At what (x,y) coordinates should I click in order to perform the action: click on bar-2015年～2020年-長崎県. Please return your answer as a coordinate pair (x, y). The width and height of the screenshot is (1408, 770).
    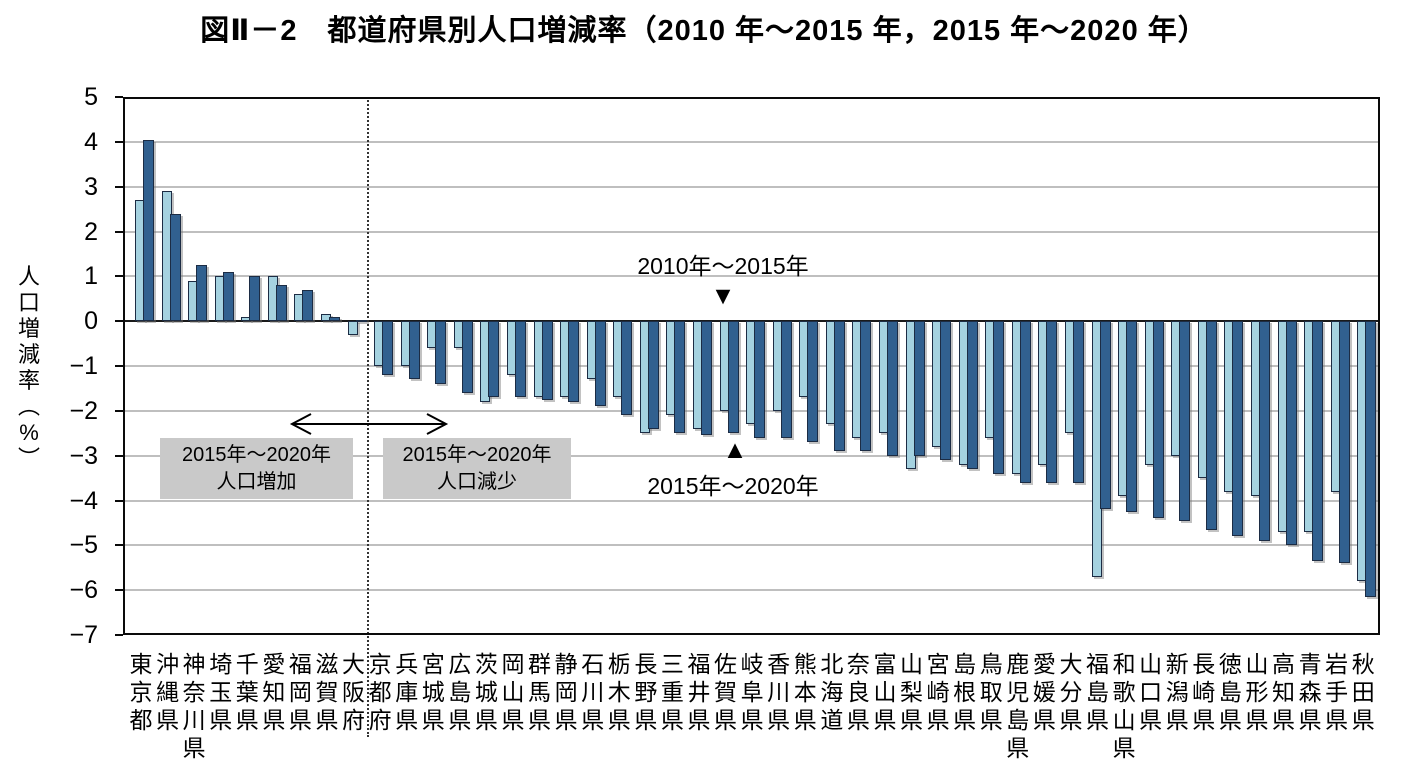
    Looking at the image, I should click on (1211, 425).